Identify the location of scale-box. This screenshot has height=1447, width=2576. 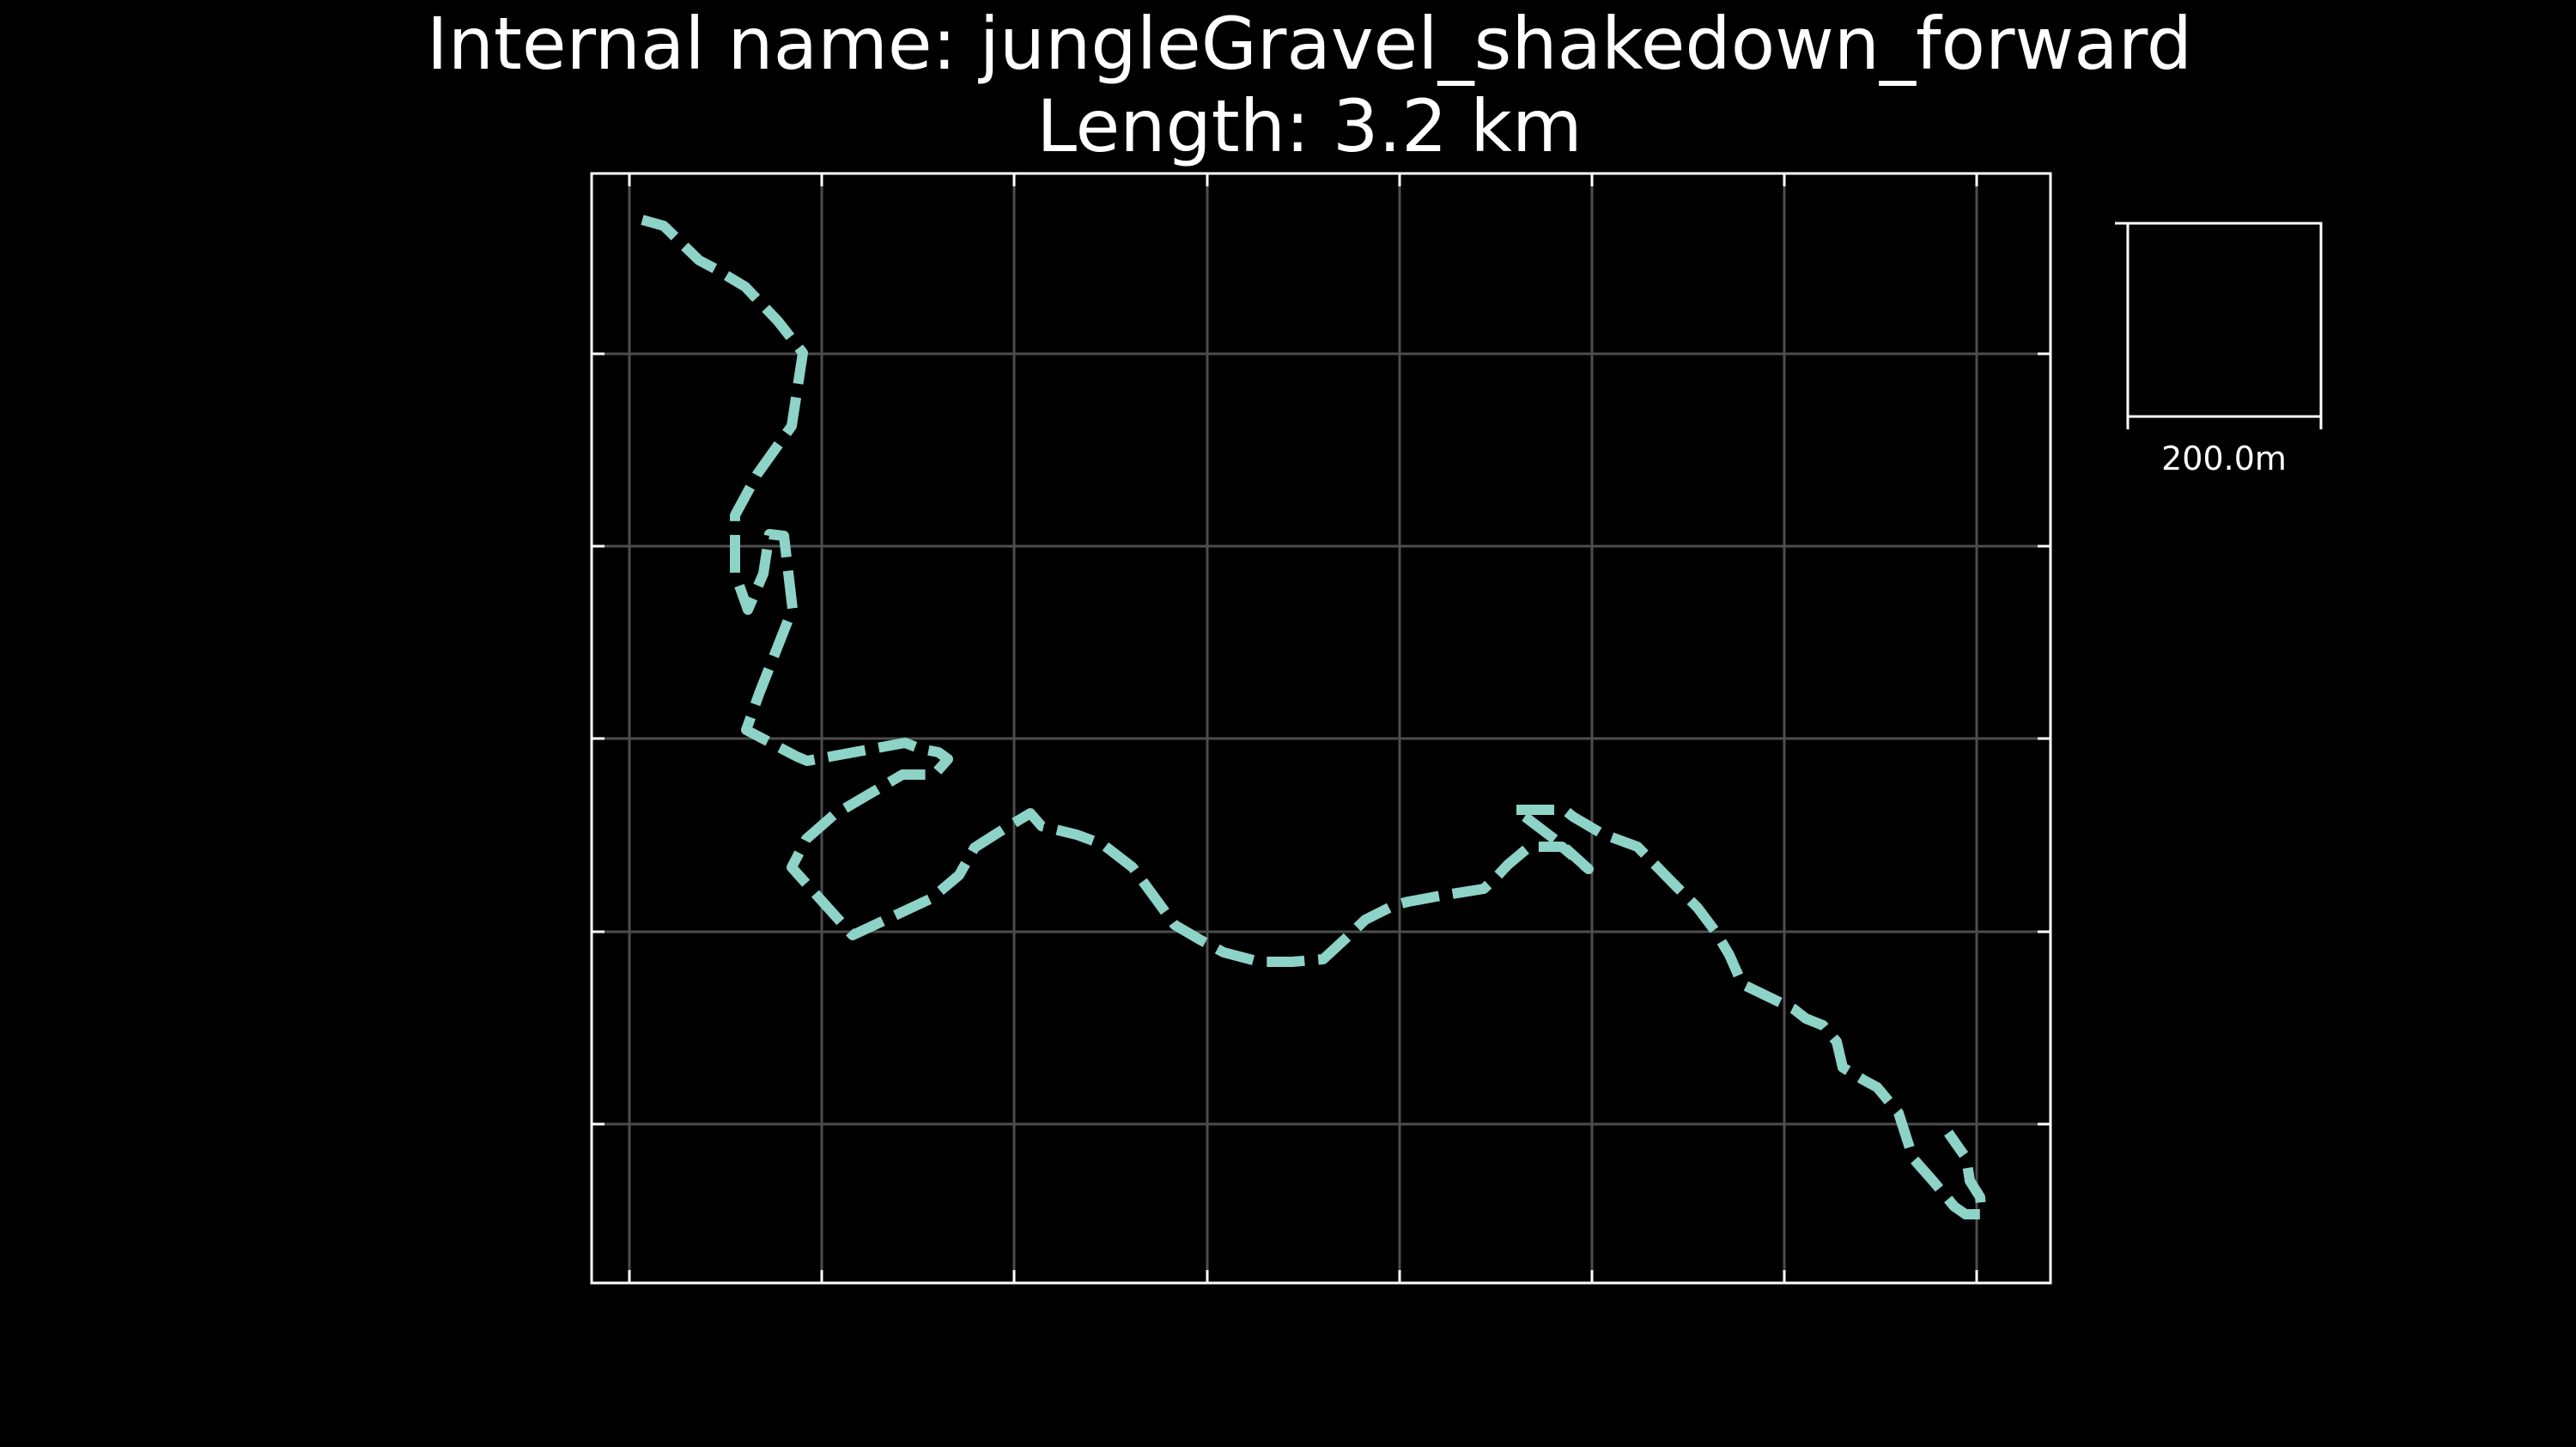
(2224, 320).